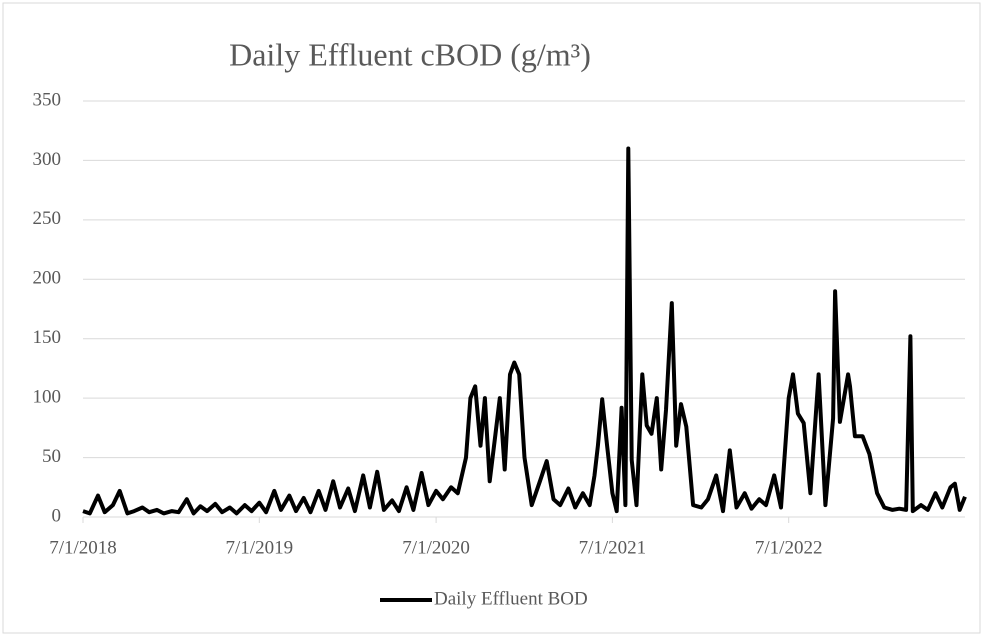 This screenshot has height=642, width=984. What do you see at coordinates (47, 159) in the screenshot?
I see `y-tick-label: 300` at bounding box center [47, 159].